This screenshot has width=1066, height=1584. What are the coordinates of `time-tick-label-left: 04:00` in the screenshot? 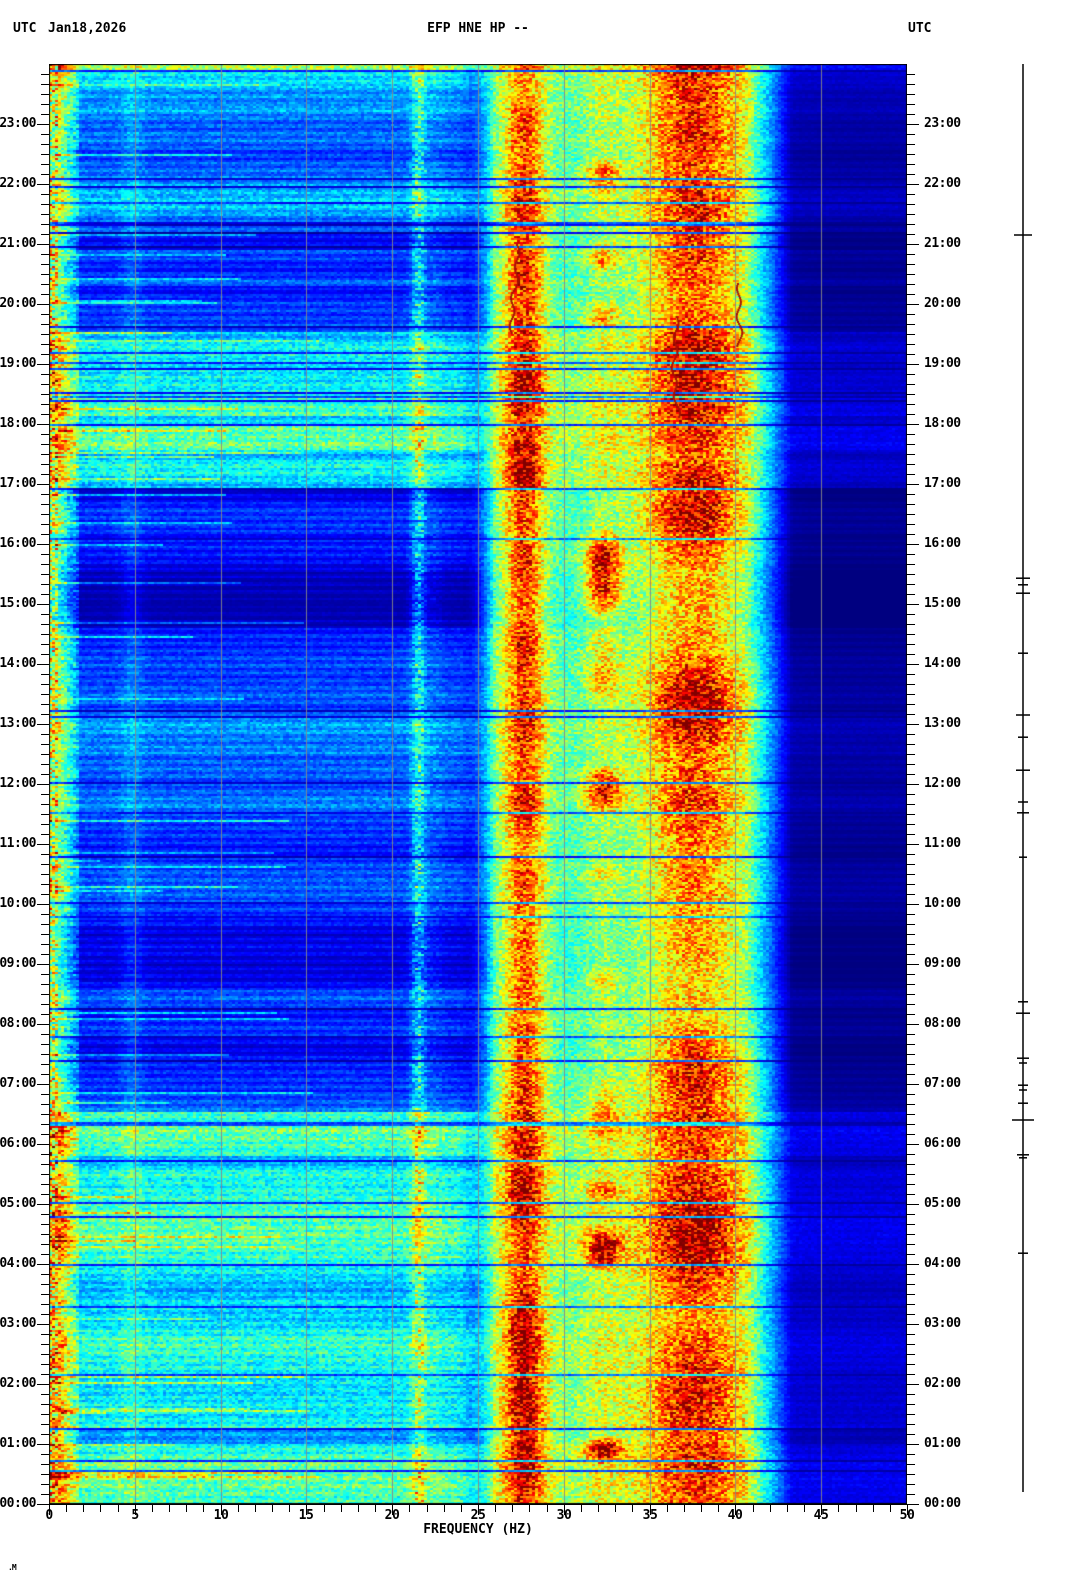 It's located at (18, 1263).